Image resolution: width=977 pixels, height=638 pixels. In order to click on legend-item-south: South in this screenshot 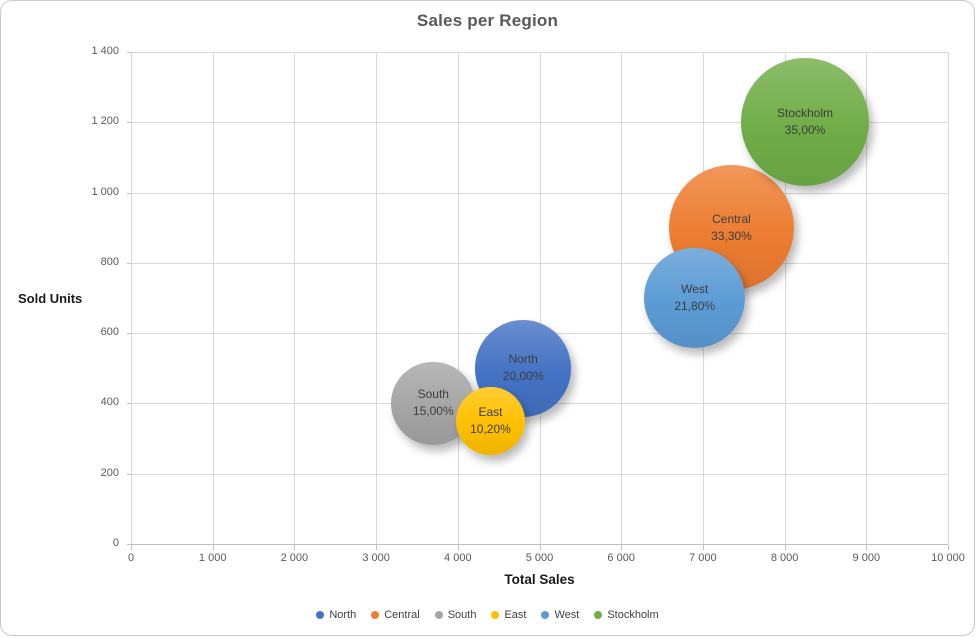, I will do `click(455, 615)`.